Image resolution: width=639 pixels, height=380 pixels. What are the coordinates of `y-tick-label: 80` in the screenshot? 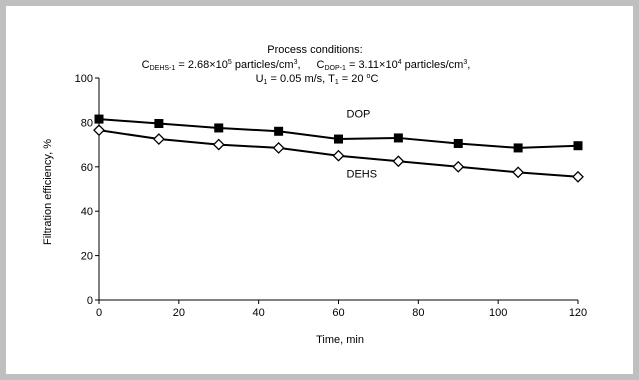 It's located at (87, 123).